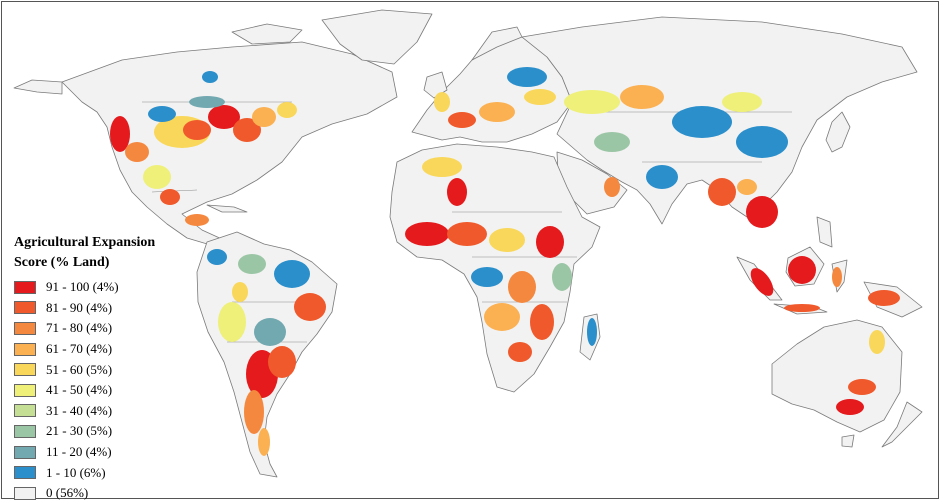  What do you see at coordinates (79, 390) in the screenshot?
I see `legend-label: 41 - 50 (4%)` at bounding box center [79, 390].